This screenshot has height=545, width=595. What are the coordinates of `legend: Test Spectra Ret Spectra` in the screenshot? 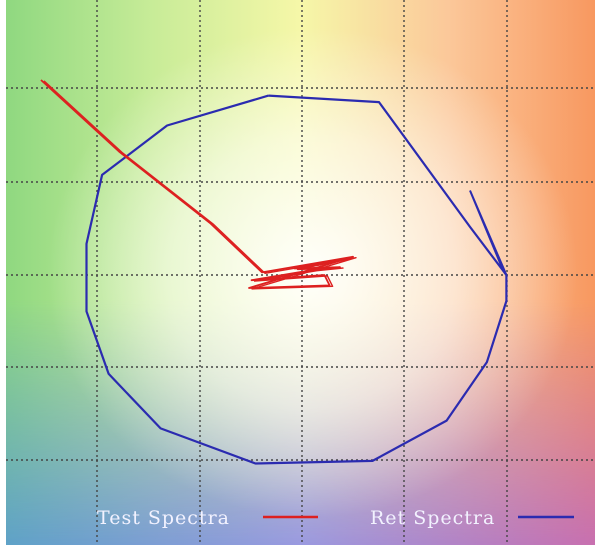 It's located at (335, 518).